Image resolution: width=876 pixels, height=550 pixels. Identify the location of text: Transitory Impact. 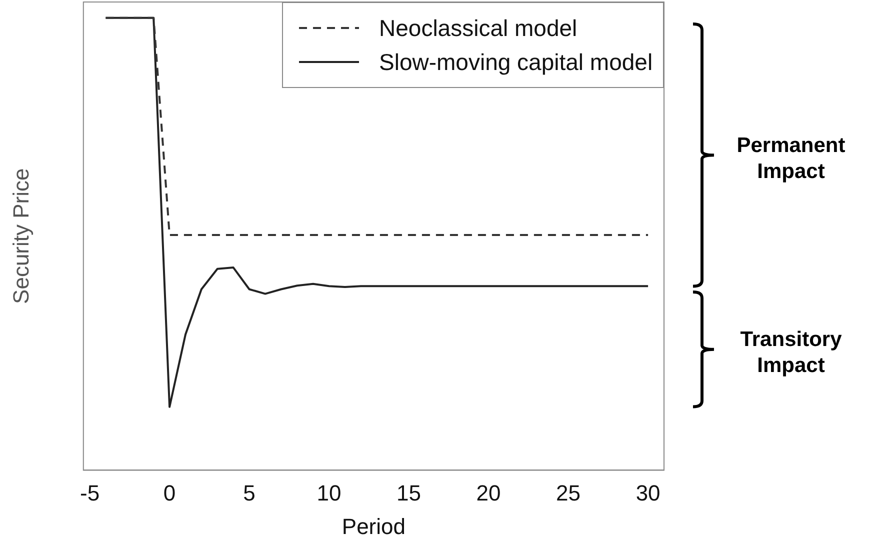
(791, 353).